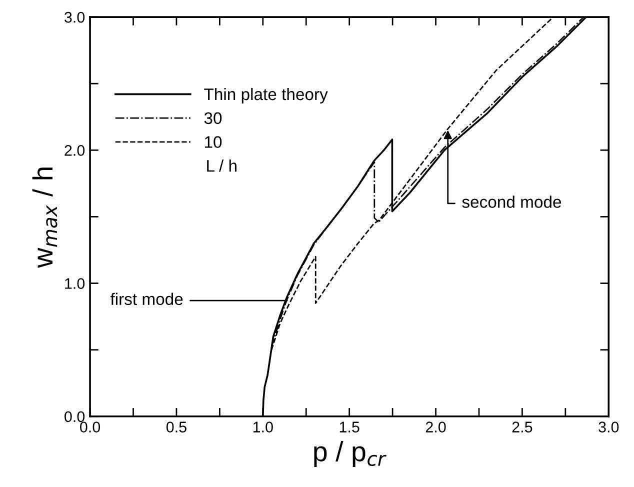  Describe the element at coordinates (213, 118) in the screenshot. I see `legend-label: 30` at that location.